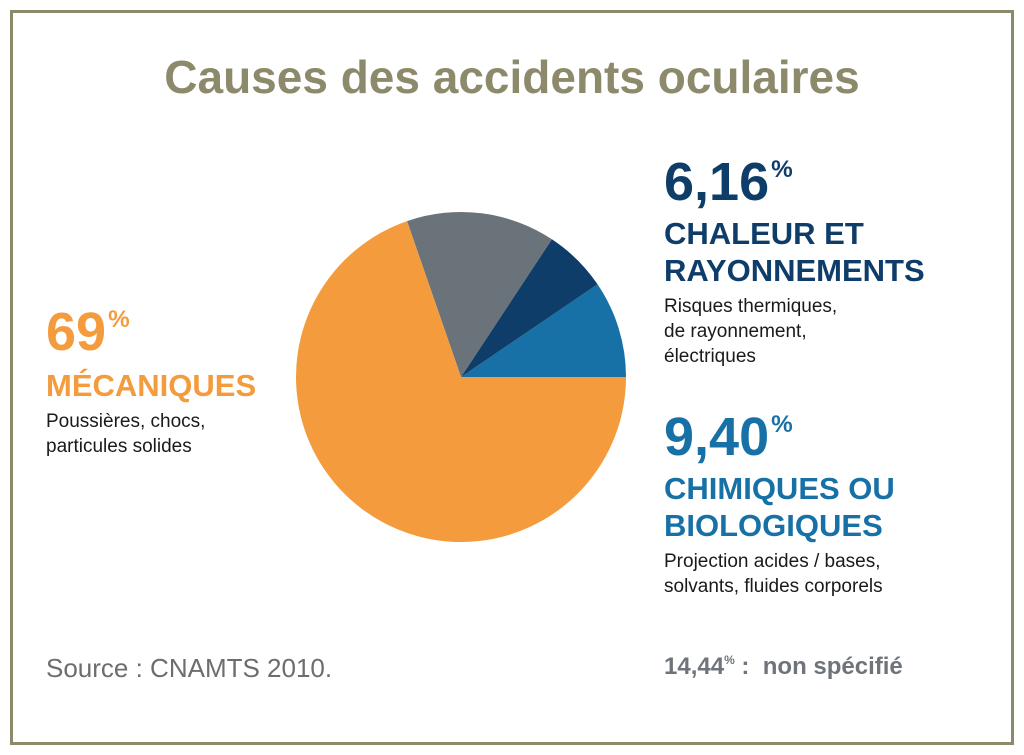 This screenshot has width=1024, height=755. I want to click on mecaniques-description: Poussières, chocs, particules solides, so click(151, 434).